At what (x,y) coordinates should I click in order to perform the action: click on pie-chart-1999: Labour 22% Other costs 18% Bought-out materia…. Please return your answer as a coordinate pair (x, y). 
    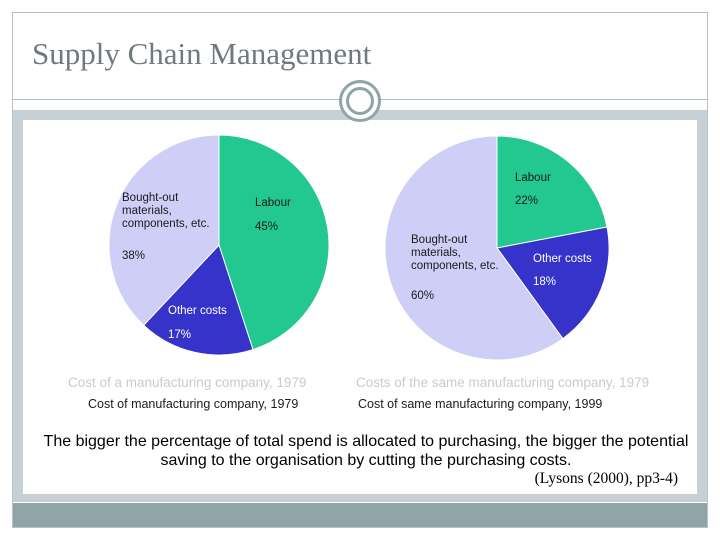
    Looking at the image, I should click on (497, 248).